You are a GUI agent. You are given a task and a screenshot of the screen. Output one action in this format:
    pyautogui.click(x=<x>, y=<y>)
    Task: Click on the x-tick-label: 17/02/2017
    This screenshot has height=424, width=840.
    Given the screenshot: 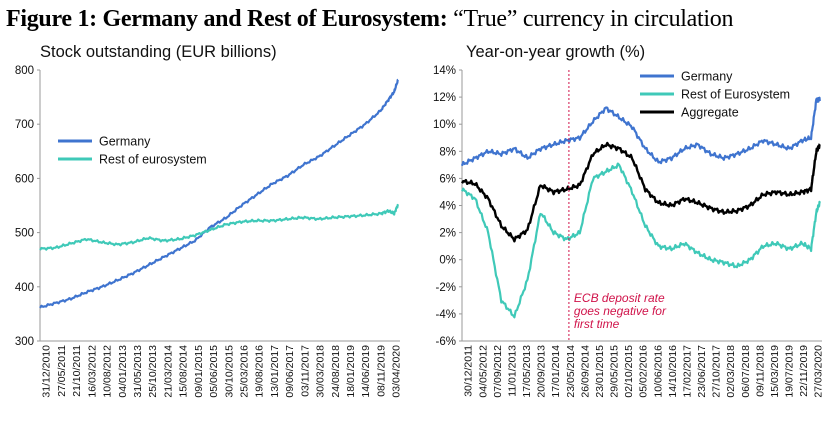 What is the action you would take?
    pyautogui.click(x=687, y=371)
    